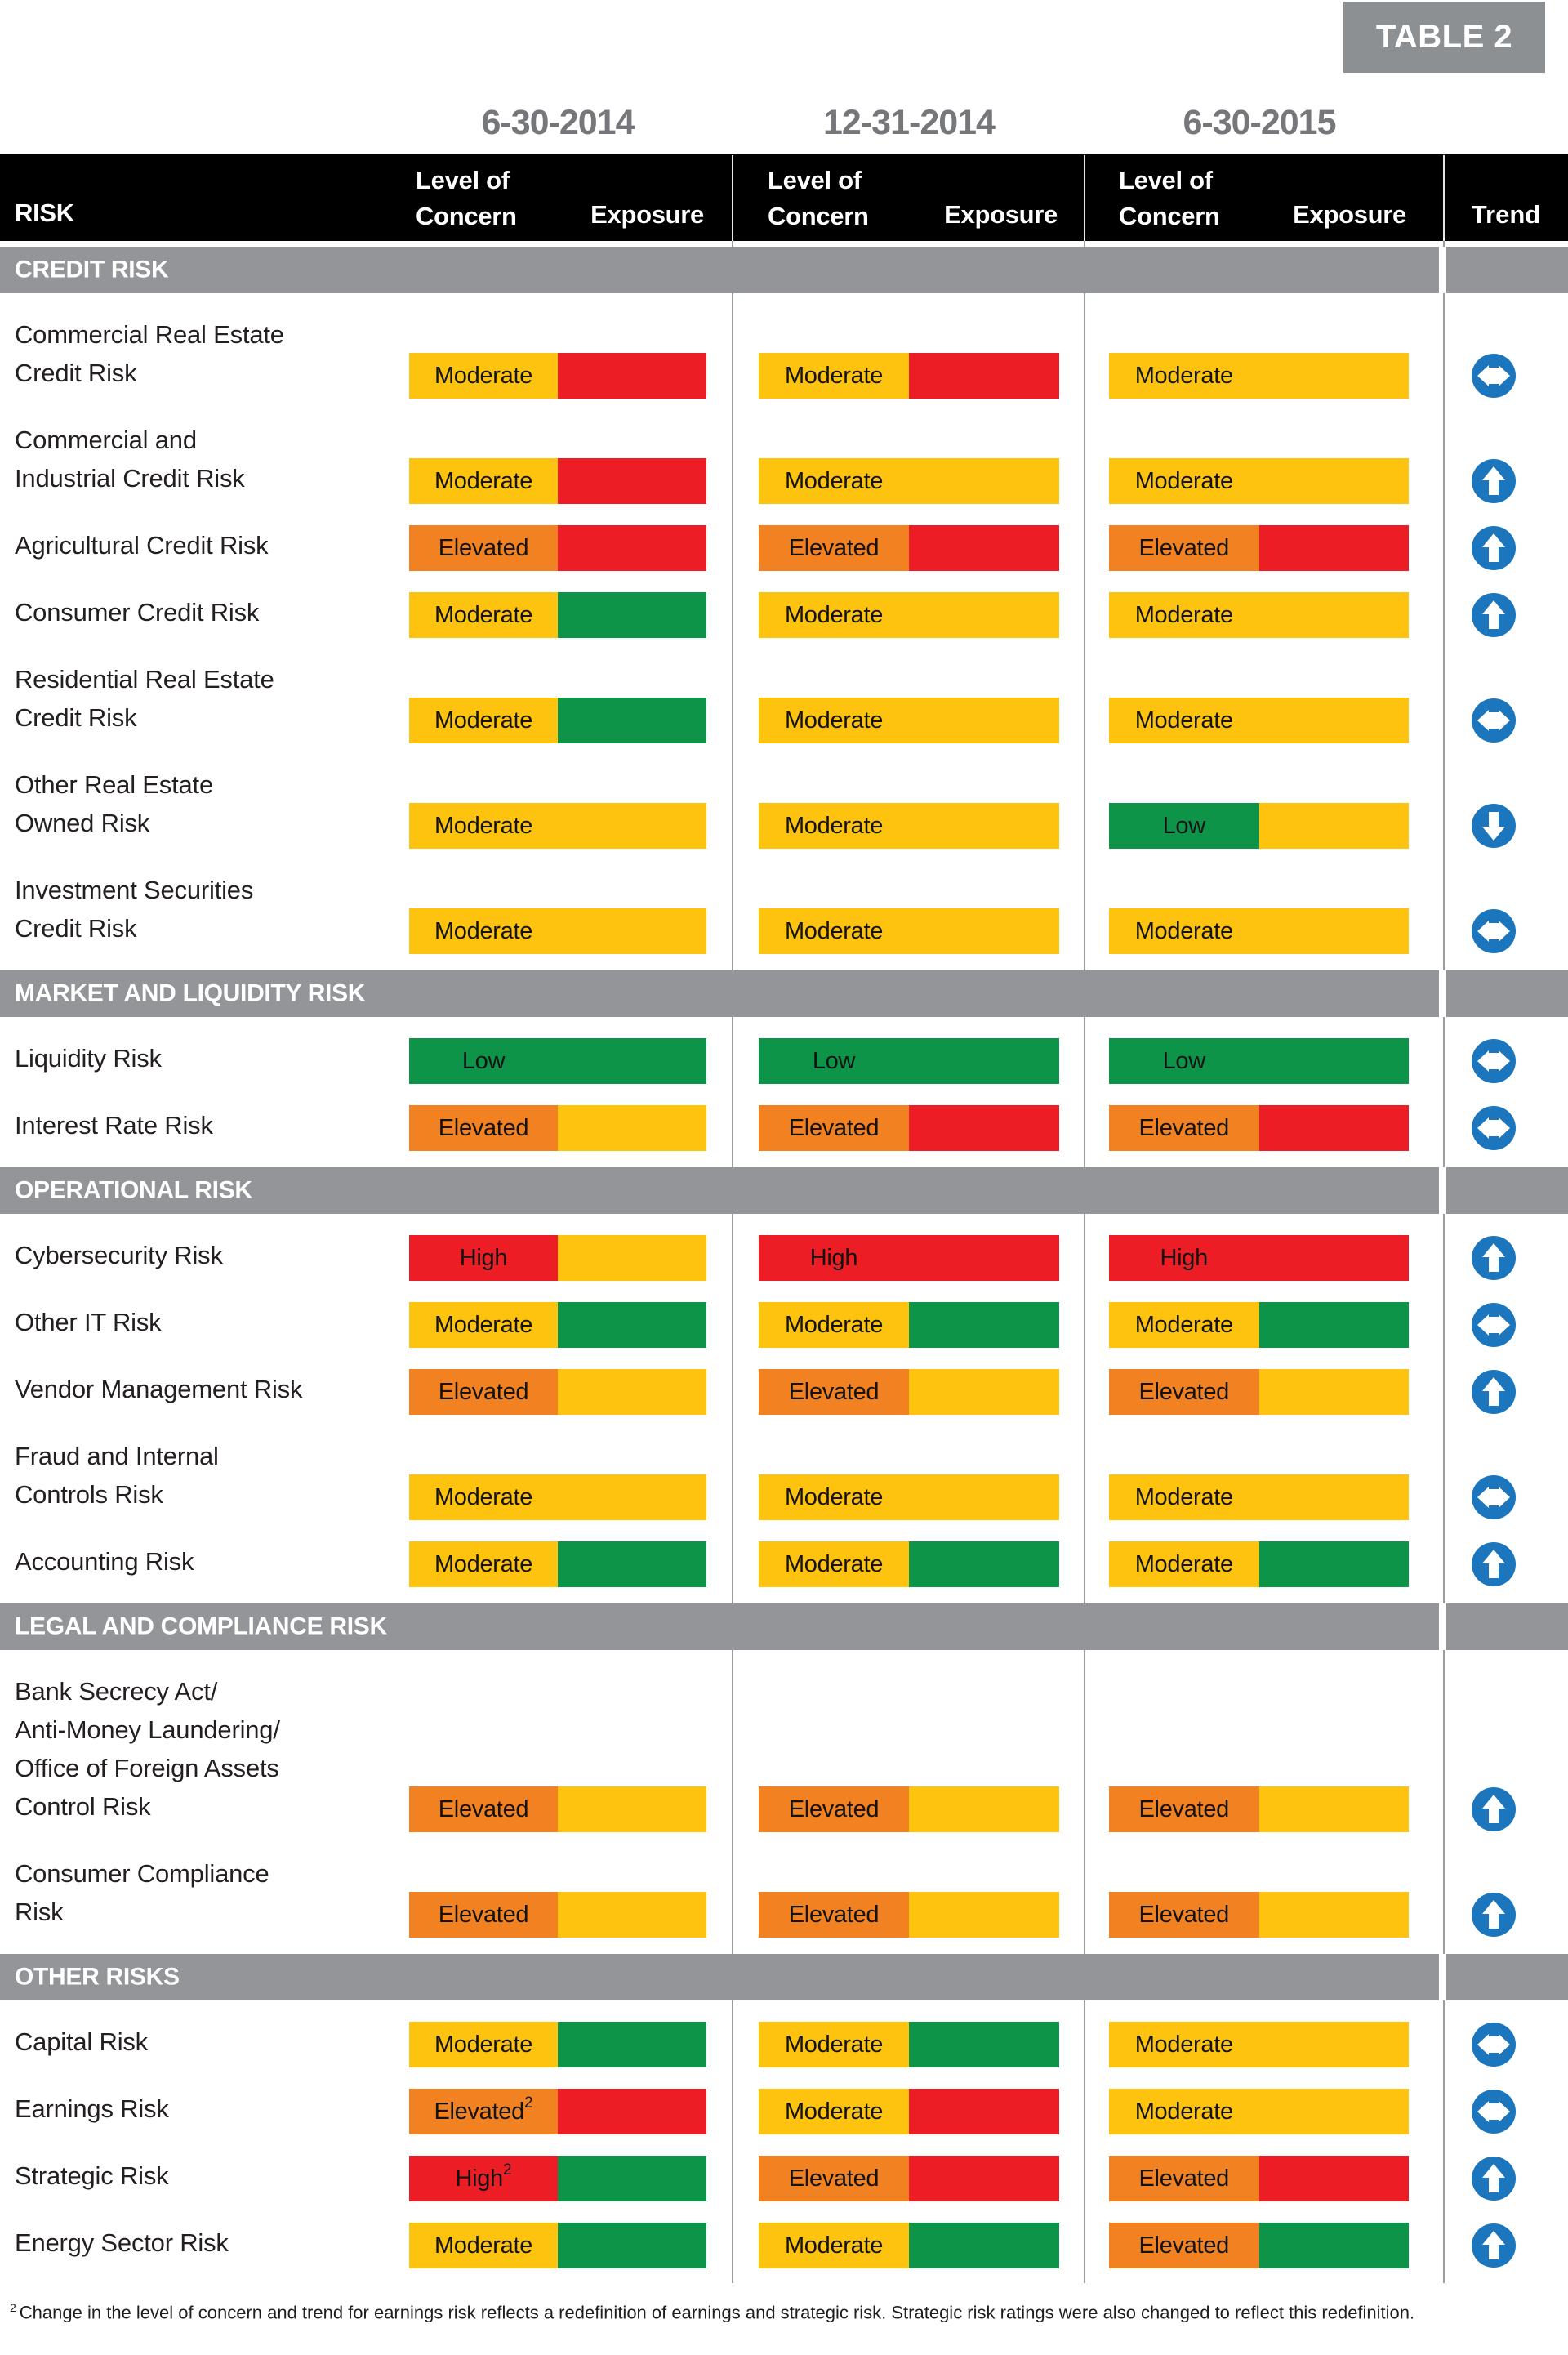  I want to click on rating-cell: High, so click(1264, 1247).